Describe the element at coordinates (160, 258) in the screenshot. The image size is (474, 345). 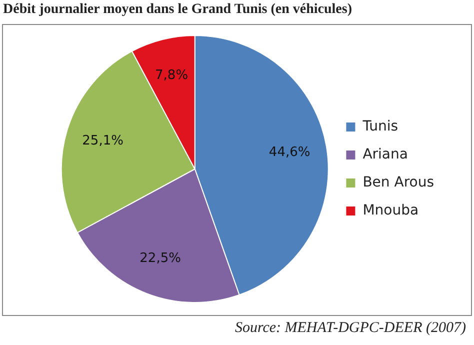
I see `data-label: 22,5%` at that location.